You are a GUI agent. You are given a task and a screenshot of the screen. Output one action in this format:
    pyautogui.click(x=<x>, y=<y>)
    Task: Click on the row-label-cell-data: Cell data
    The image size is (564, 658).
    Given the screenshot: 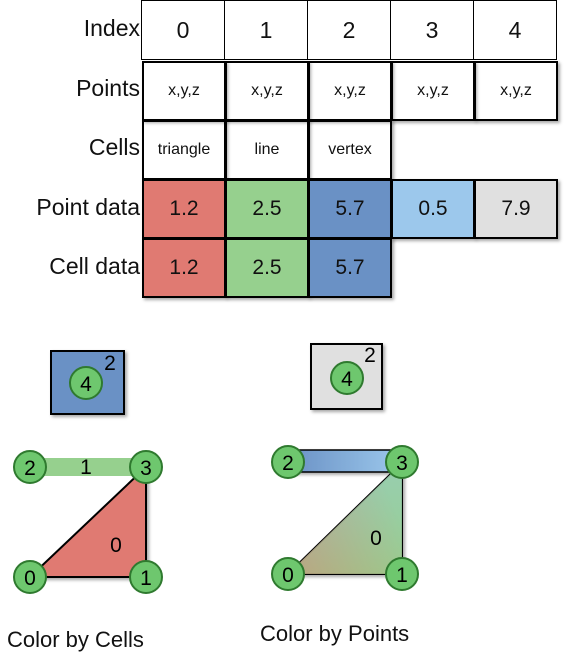 What is the action you would take?
    pyautogui.click(x=94, y=266)
    